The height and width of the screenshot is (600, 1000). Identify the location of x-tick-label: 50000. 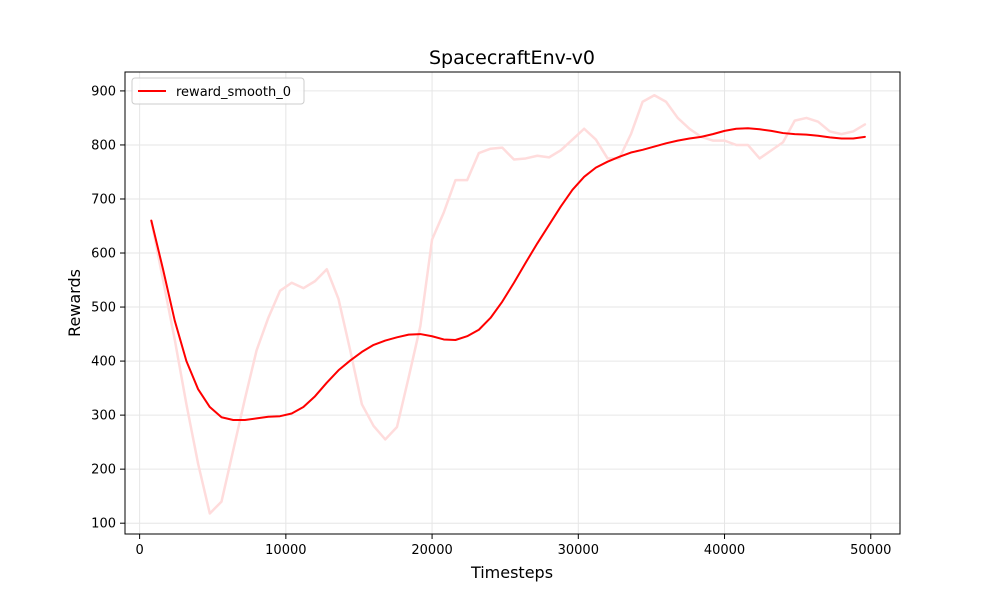
(870, 550).